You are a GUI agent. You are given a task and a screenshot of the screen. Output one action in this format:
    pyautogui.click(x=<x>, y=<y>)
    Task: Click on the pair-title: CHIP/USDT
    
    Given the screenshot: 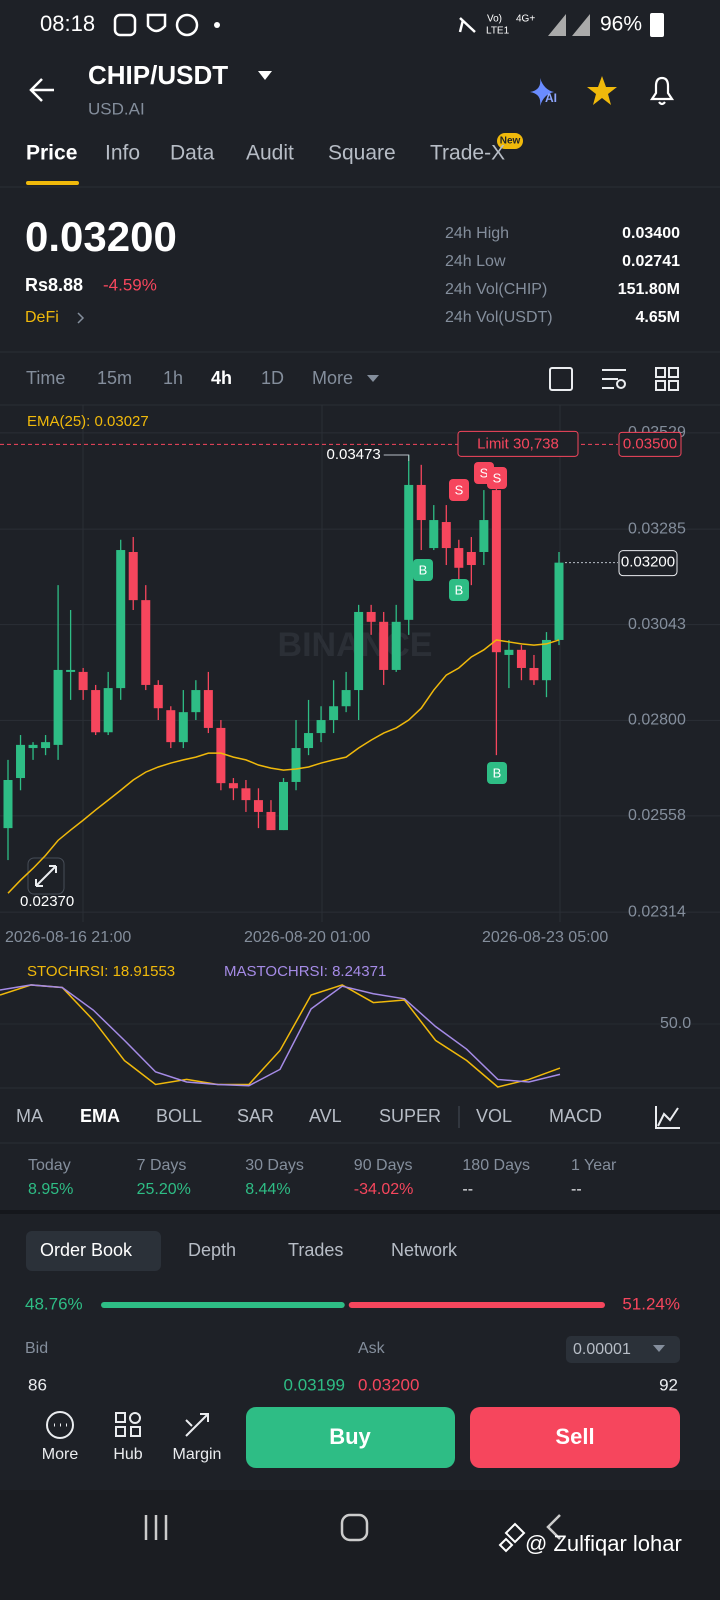 What is the action you would take?
    pyautogui.click(x=158, y=75)
    